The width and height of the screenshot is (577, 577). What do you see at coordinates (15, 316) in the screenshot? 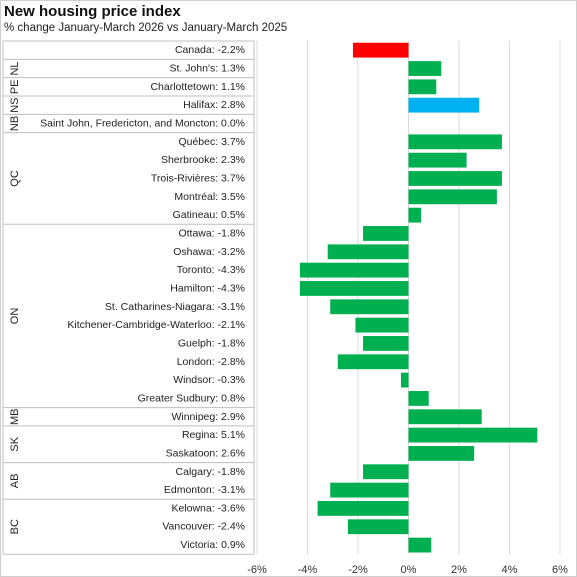
I see `province-label: ON` at bounding box center [15, 316].